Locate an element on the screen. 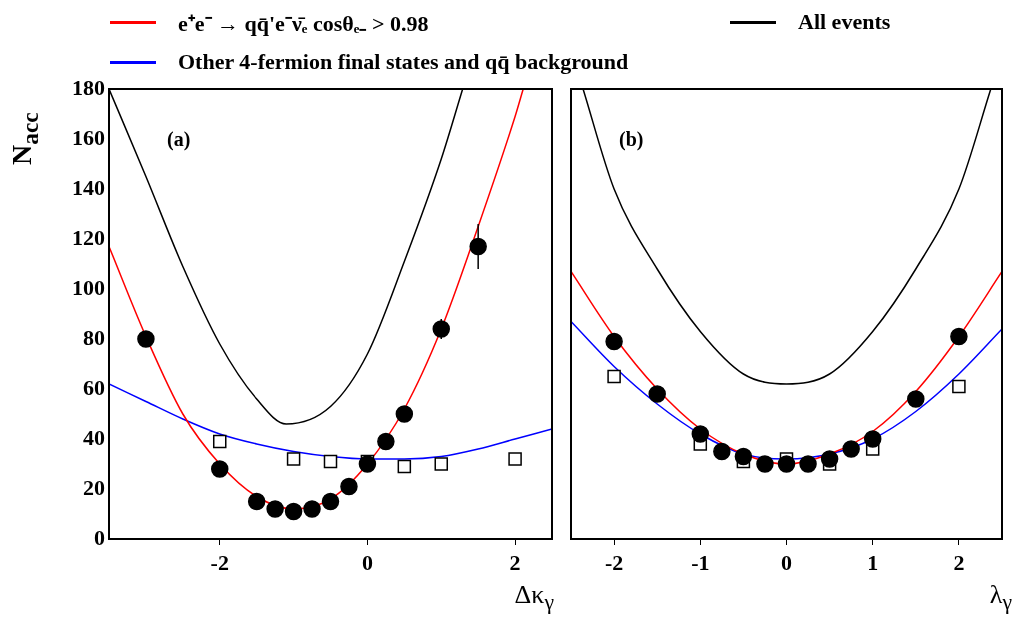 The height and width of the screenshot is (621, 1012). y-tick-label: 180 is located at coordinates (88, 87).